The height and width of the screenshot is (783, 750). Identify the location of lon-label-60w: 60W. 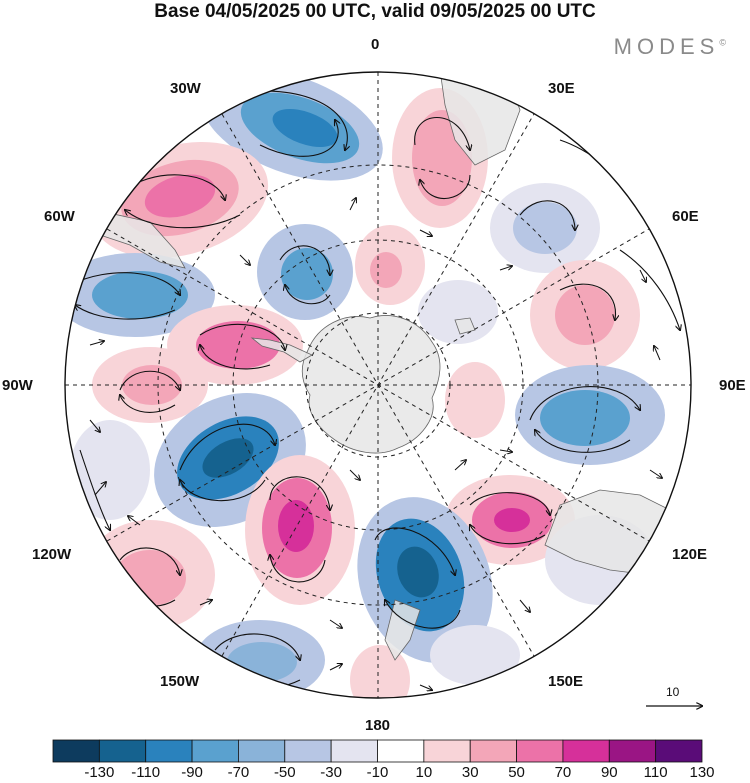
(59, 216).